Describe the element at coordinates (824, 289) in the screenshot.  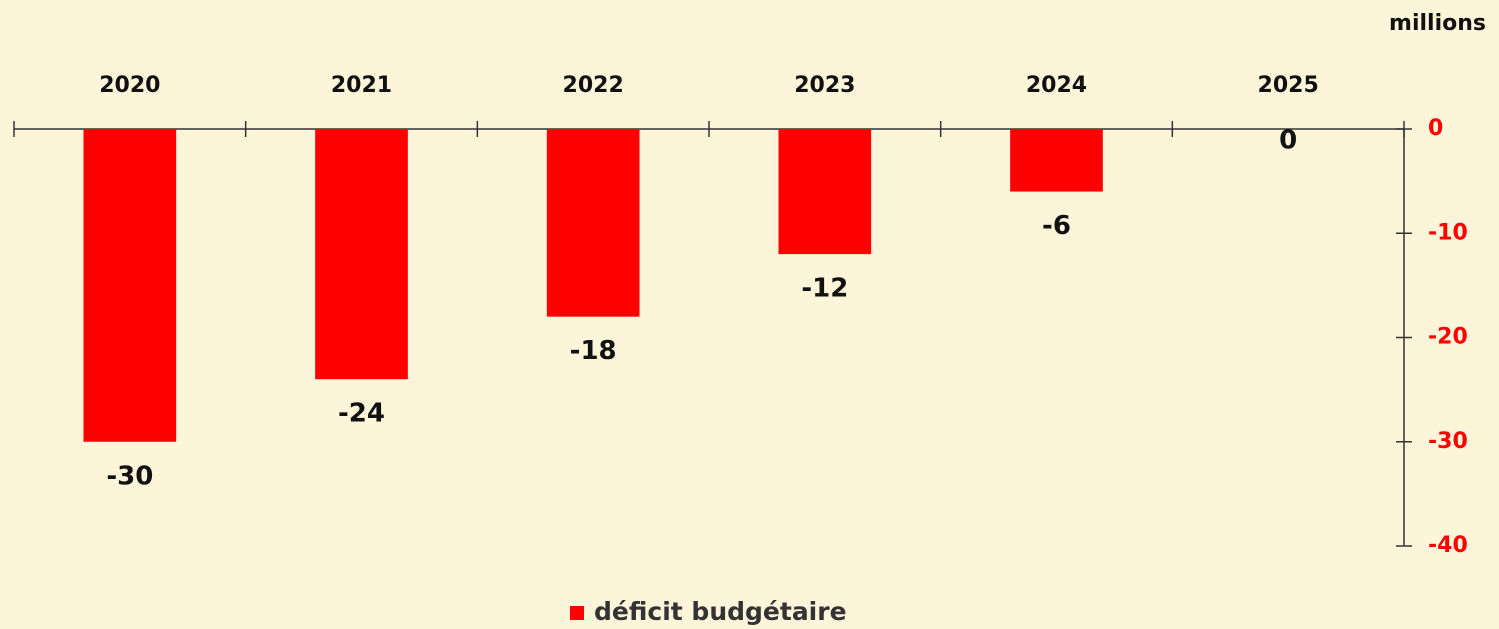
I see `data-label: -12` at that location.